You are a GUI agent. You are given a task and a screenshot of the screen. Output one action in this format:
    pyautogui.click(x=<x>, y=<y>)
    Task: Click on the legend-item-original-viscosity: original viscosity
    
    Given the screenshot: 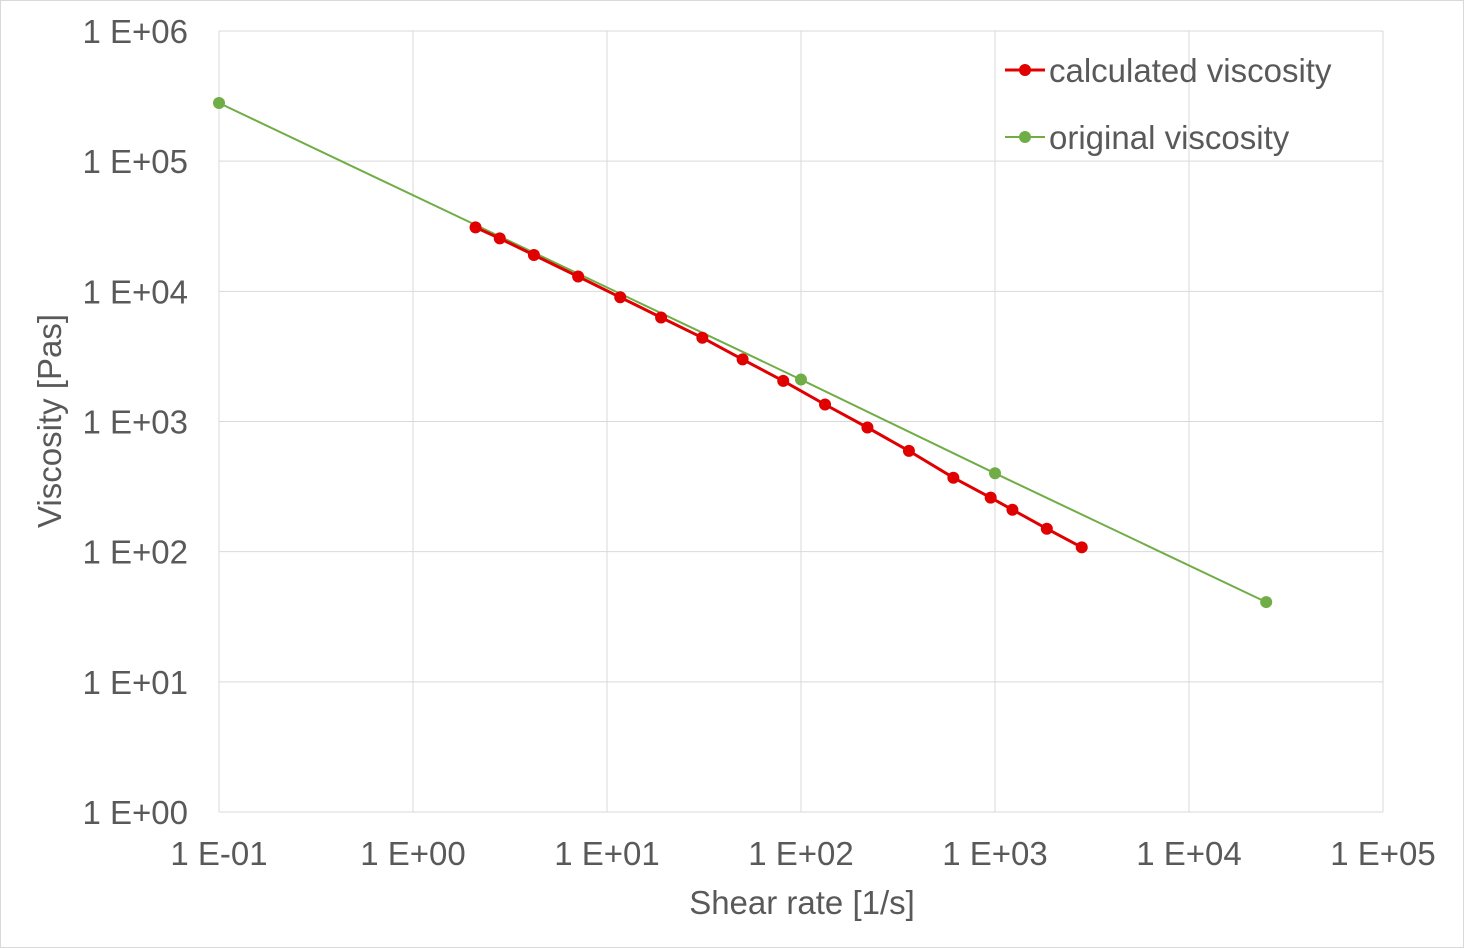 What is the action you would take?
    pyautogui.click(x=1147, y=137)
    